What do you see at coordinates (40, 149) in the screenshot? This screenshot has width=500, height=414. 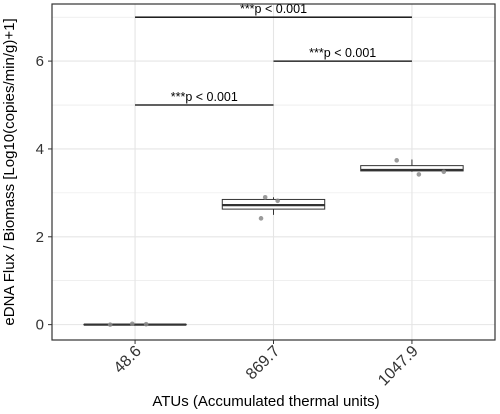 I see `y-tick-label: 4` at bounding box center [40, 149].